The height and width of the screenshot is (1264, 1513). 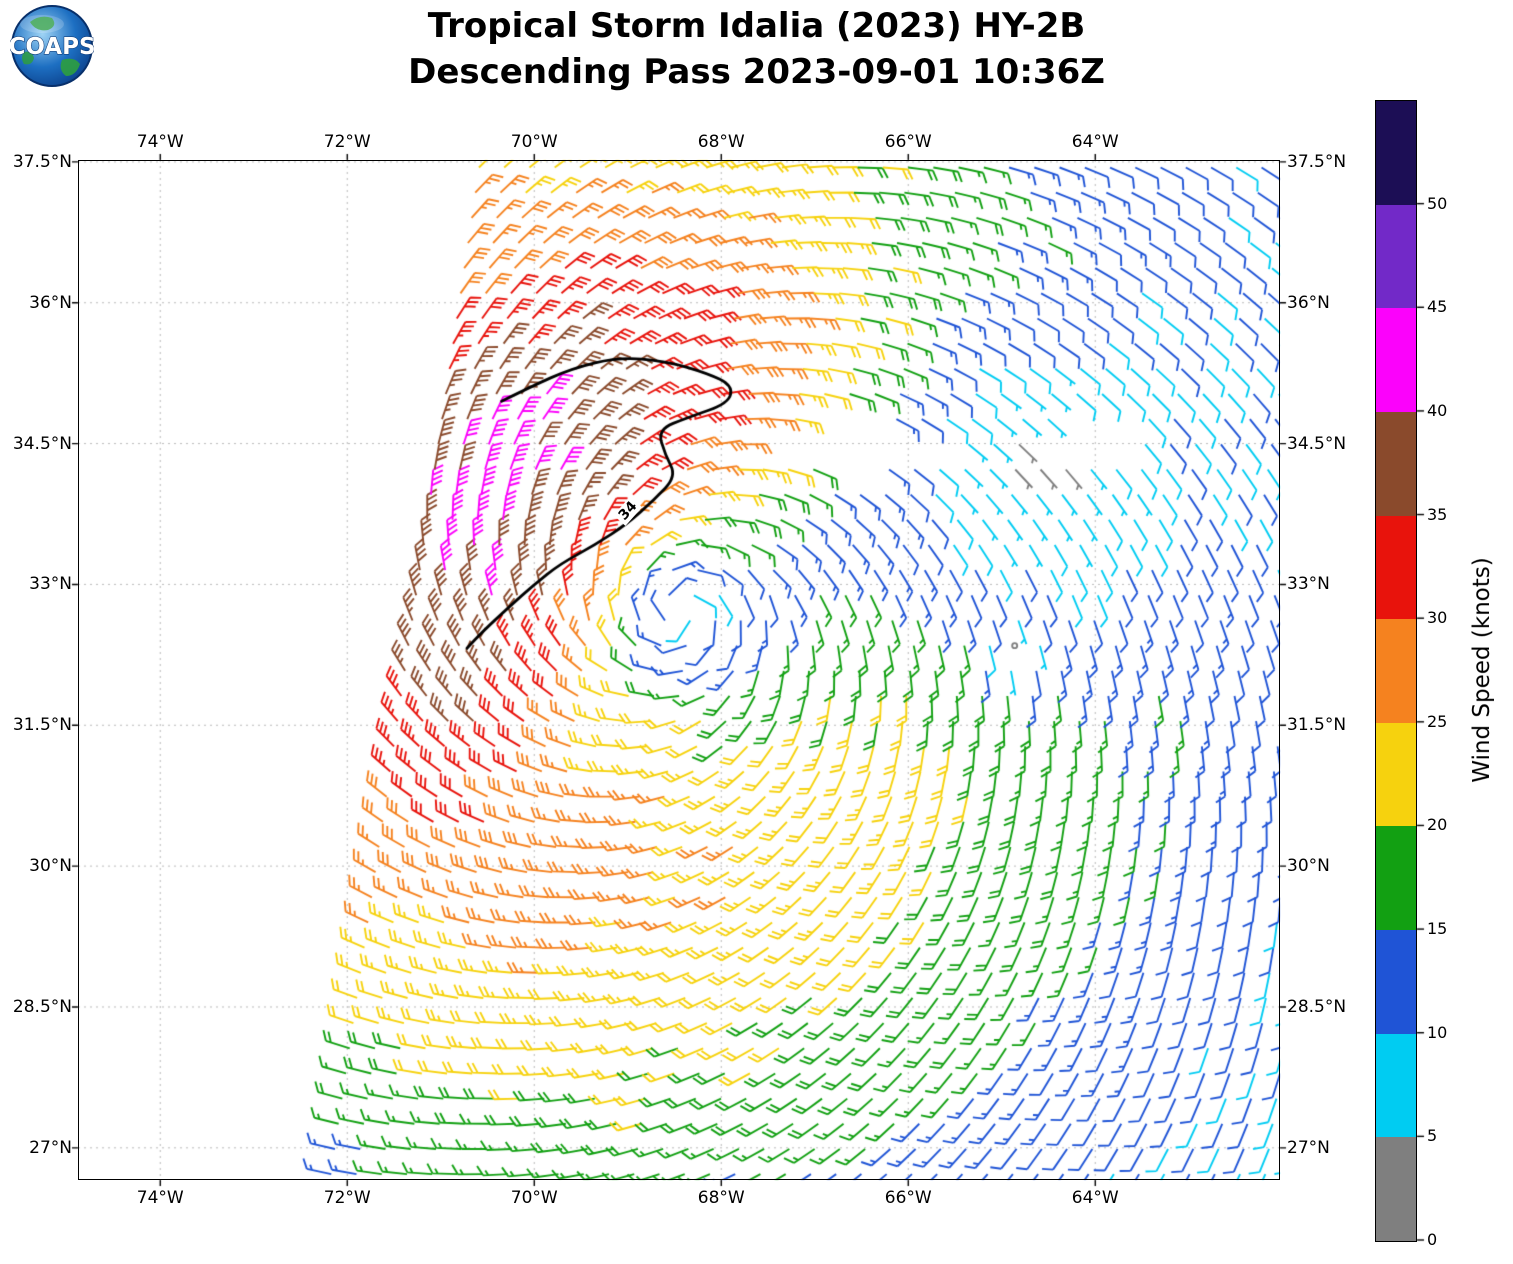 What do you see at coordinates (1317, 725) in the screenshot?
I see `lat-tick-label-right: 31.5°N` at bounding box center [1317, 725].